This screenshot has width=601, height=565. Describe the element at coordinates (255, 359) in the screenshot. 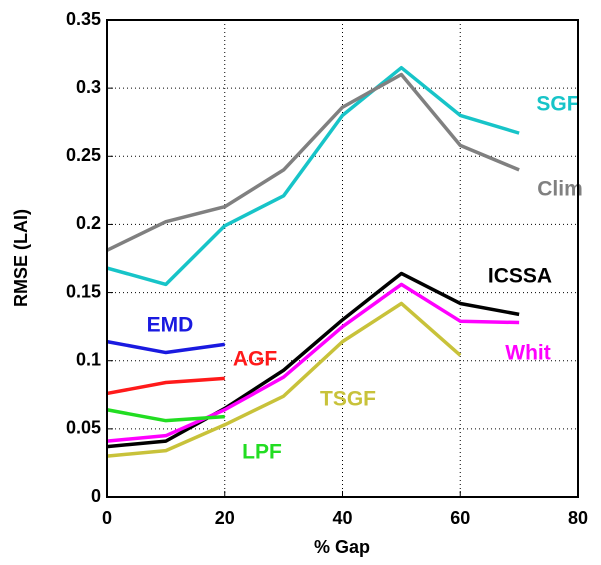

I see `series-label: AGF` at that location.